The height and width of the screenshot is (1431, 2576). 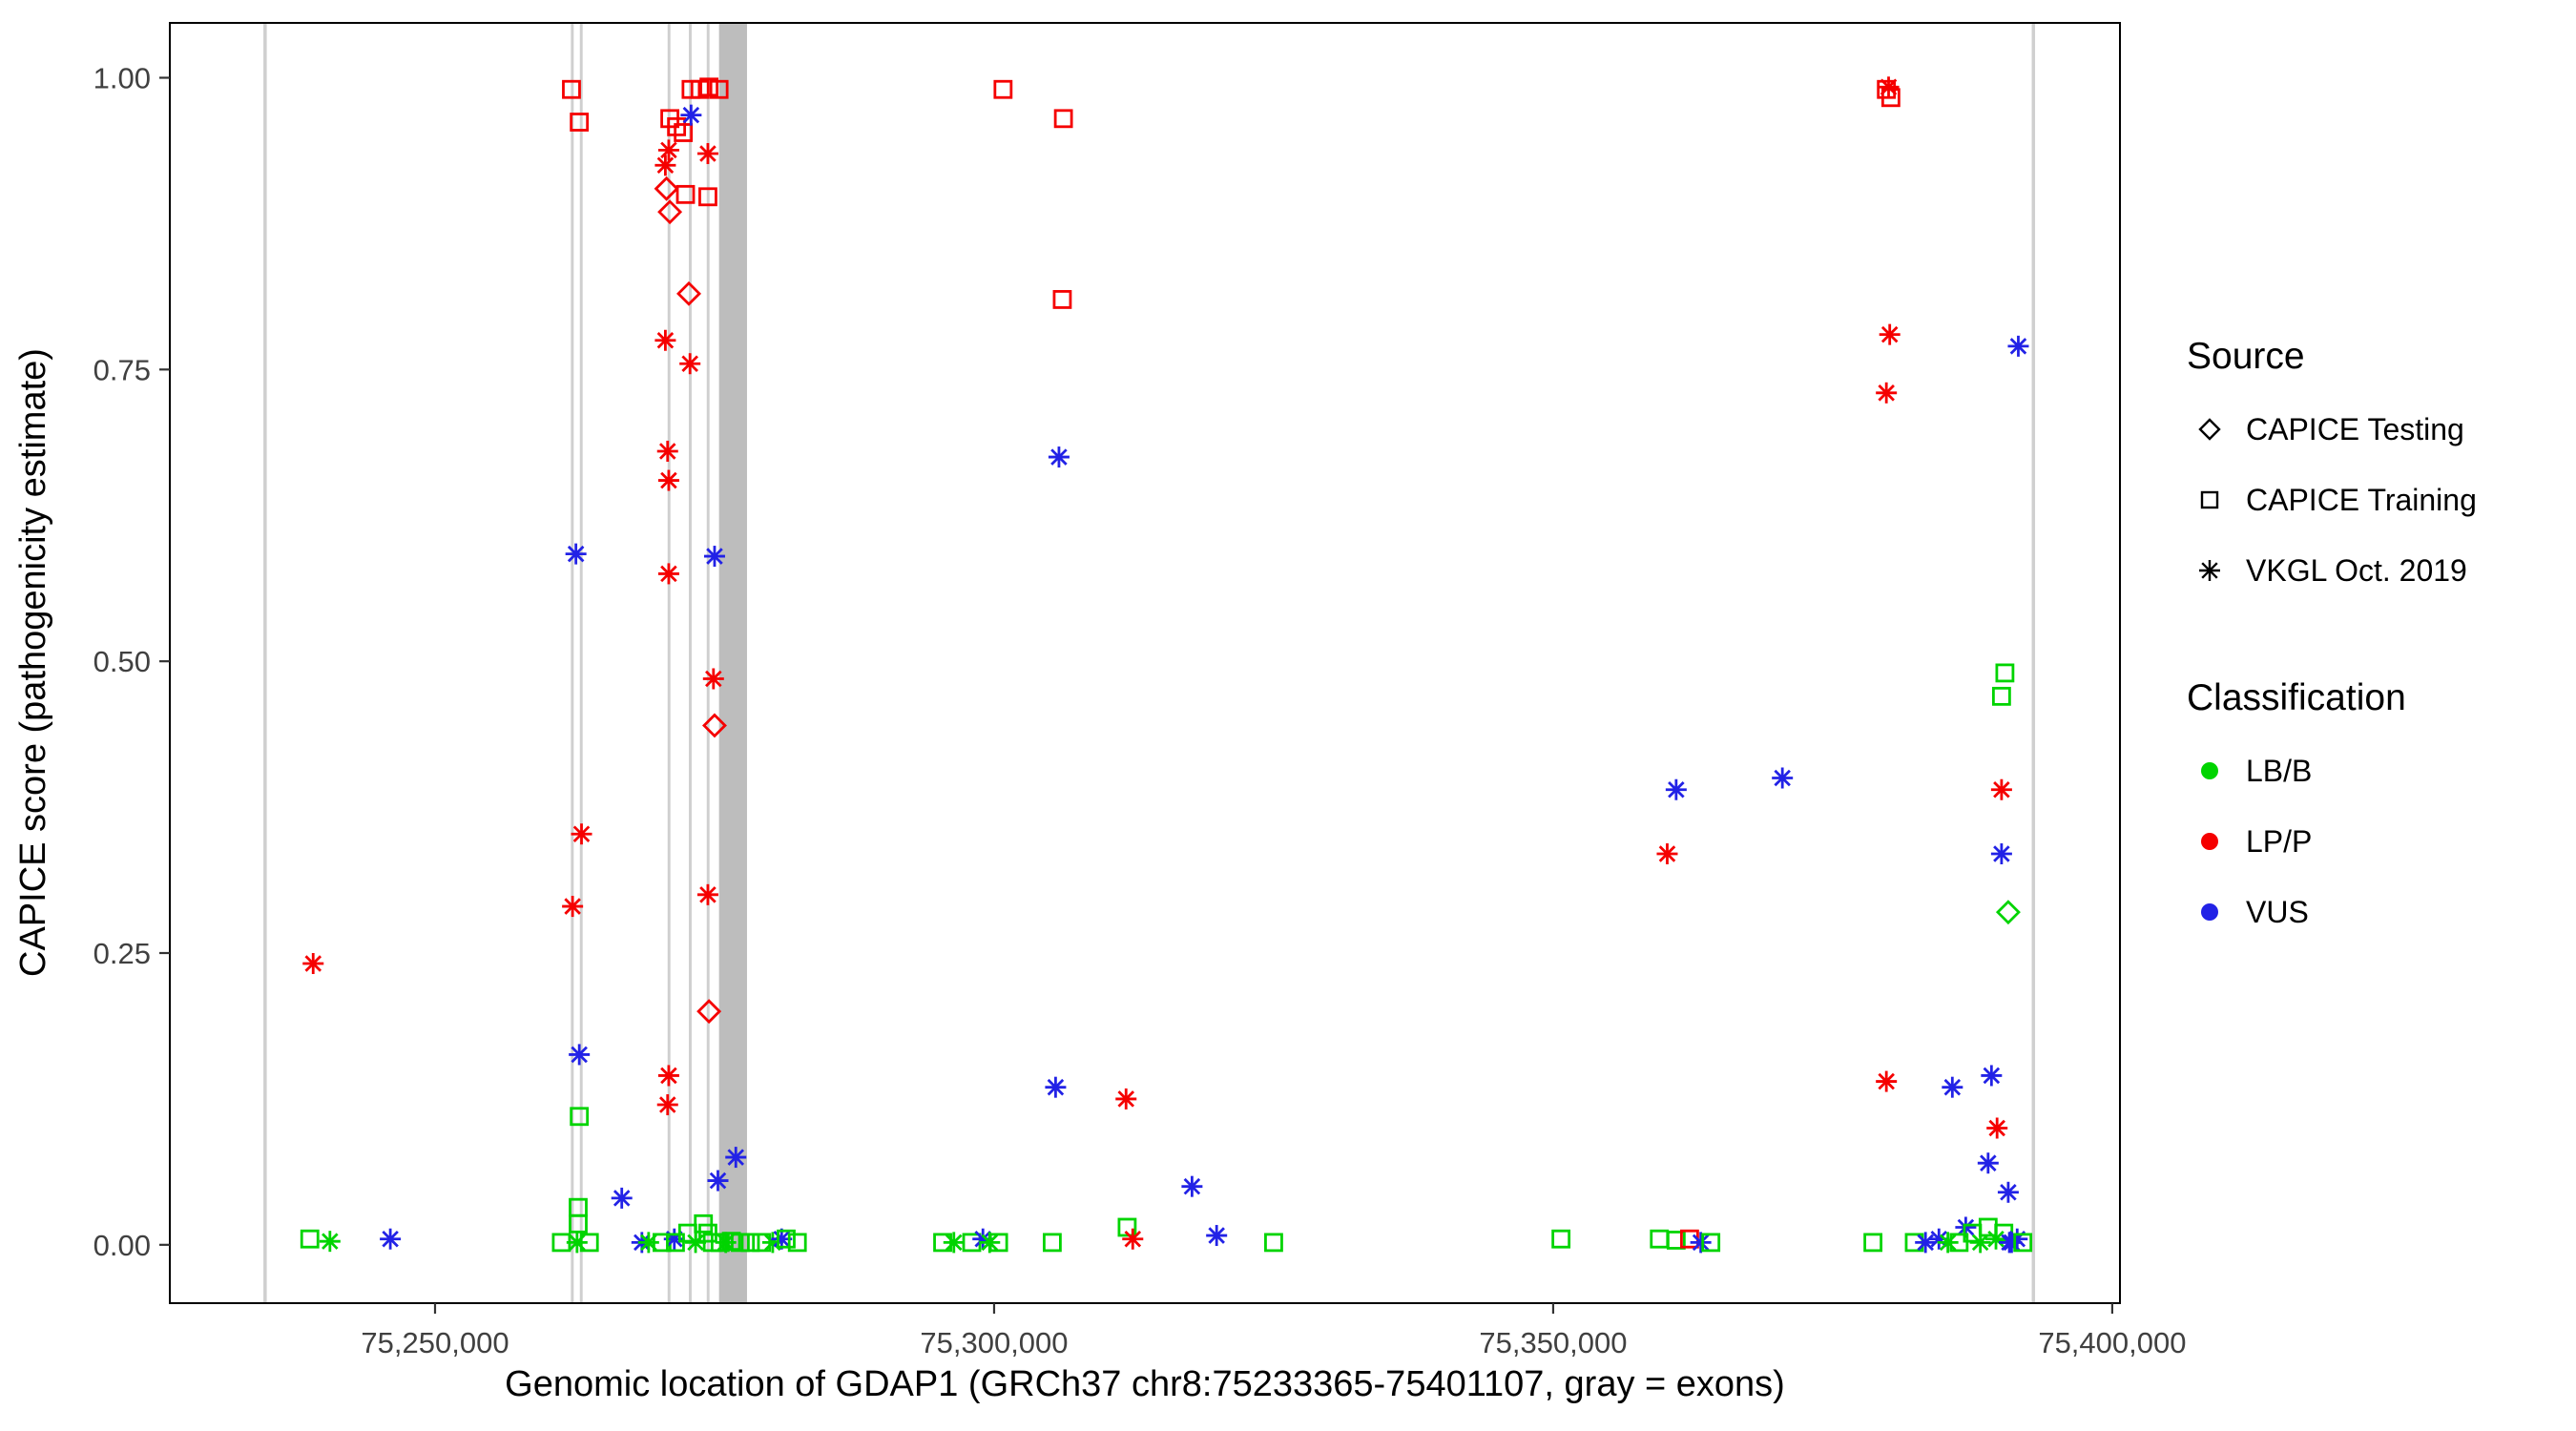 I want to click on x-tick-label: 75,350,000, so click(x=1553, y=1342).